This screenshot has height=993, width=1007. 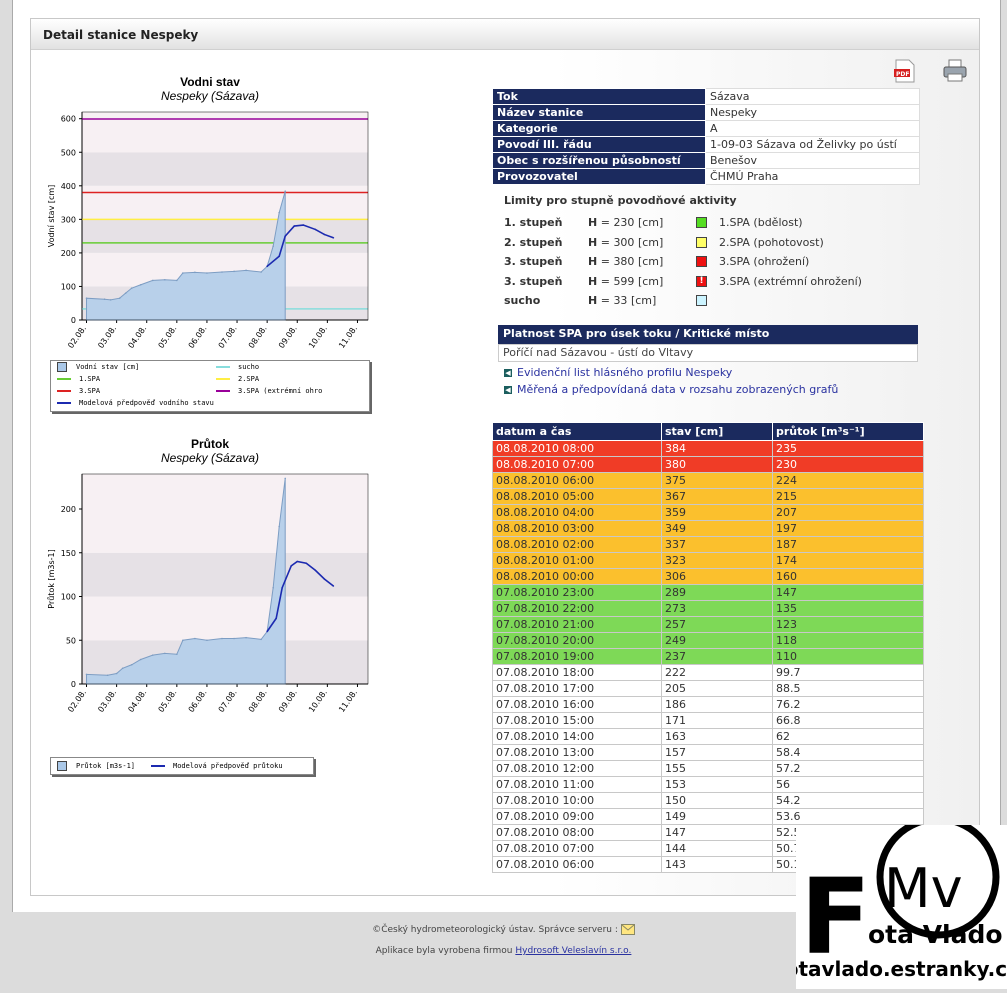 What do you see at coordinates (717, 704) in the screenshot?
I see `cell-level: 186` at bounding box center [717, 704].